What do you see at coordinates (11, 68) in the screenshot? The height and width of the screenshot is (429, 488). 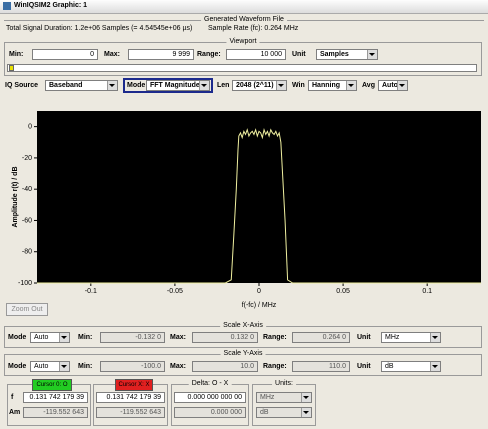 I see `slider-thumb` at bounding box center [11, 68].